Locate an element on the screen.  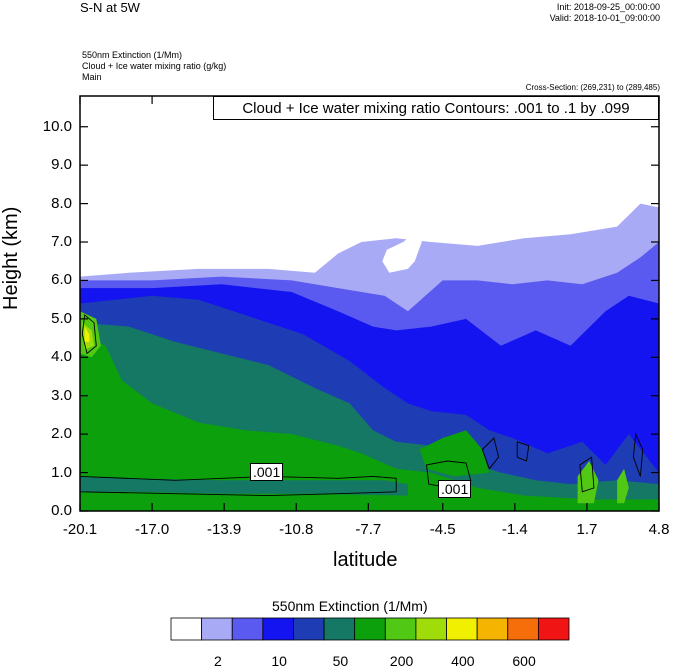
x-tick-label: -20.1 is located at coordinates (80, 529).